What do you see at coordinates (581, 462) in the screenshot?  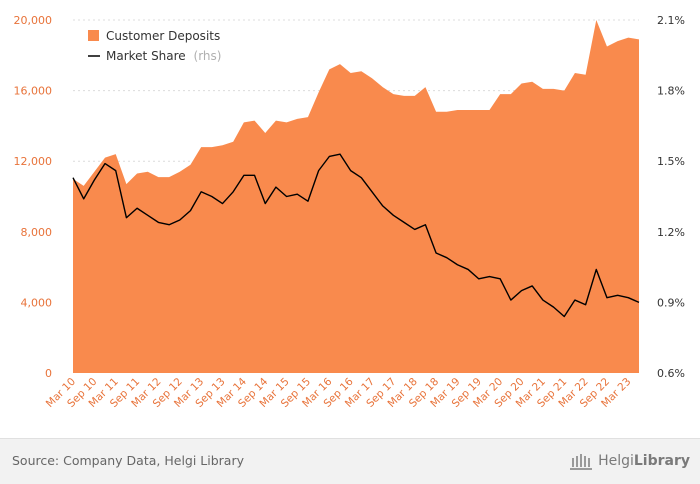 I see `library-building-icon` at bounding box center [581, 462].